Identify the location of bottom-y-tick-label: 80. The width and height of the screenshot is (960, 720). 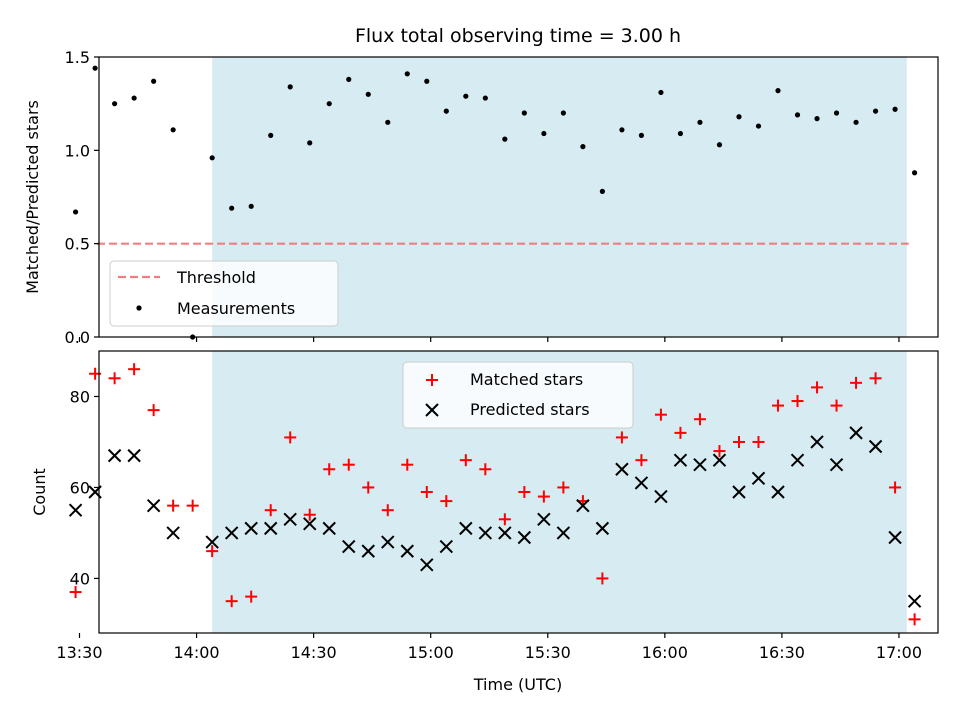
(80, 396).